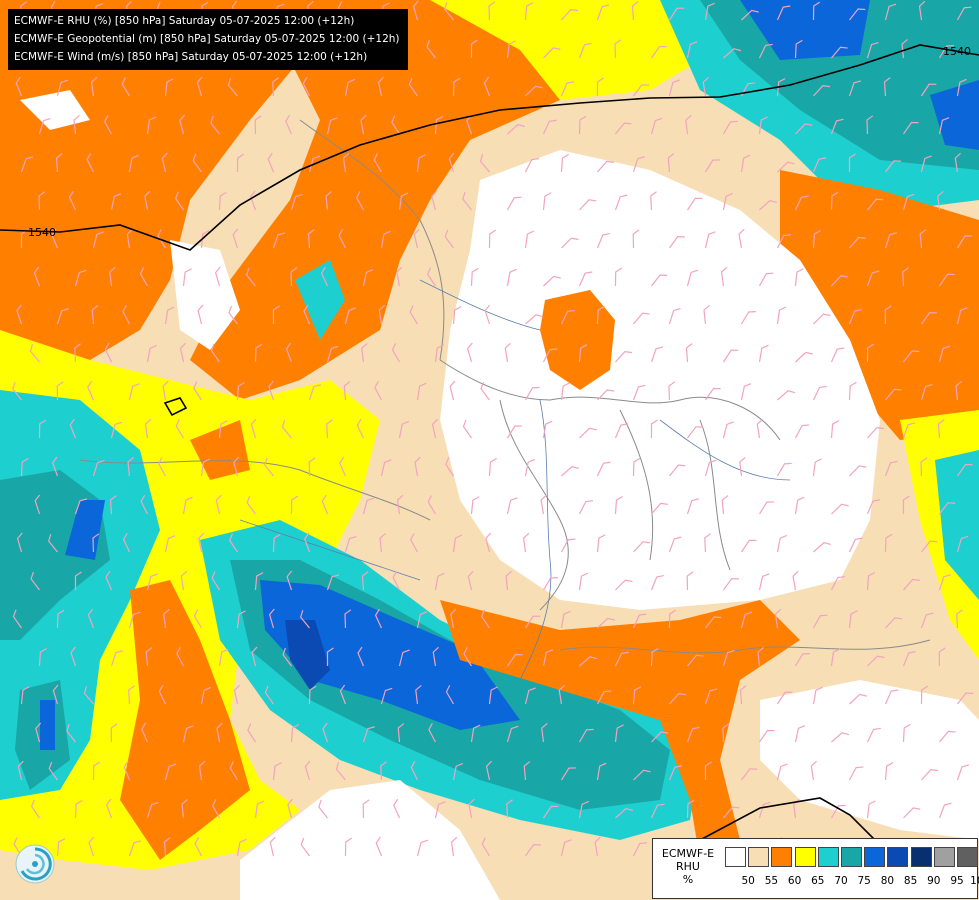  What do you see at coordinates (185, 720) in the screenshot?
I see `rhu-zone-orange-sw` at bounding box center [185, 720].